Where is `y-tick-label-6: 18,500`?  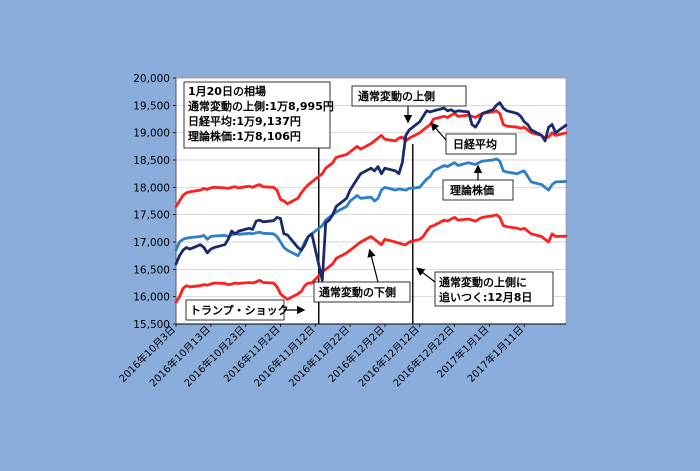 y-tick-label-6: 18,500 is located at coordinates (151, 161).